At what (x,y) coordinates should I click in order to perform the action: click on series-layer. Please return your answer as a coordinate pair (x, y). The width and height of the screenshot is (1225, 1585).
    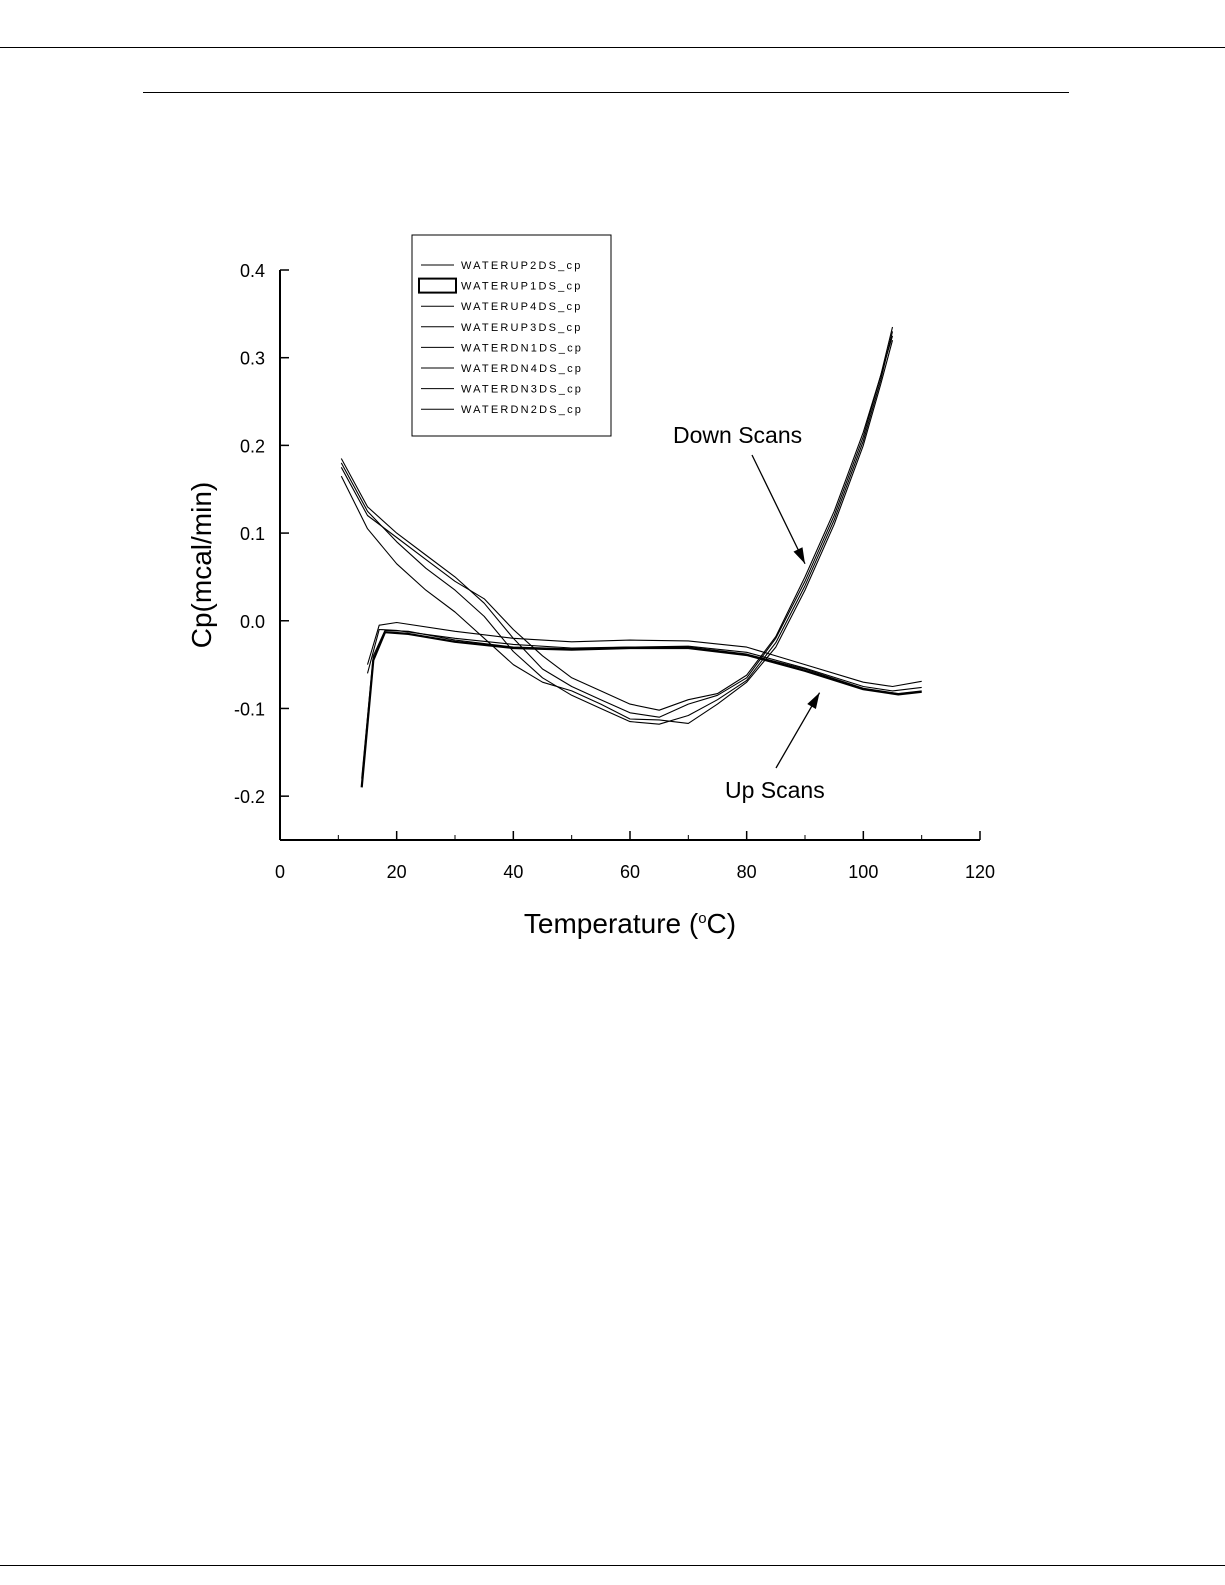
    Looking at the image, I should click on (631, 557).